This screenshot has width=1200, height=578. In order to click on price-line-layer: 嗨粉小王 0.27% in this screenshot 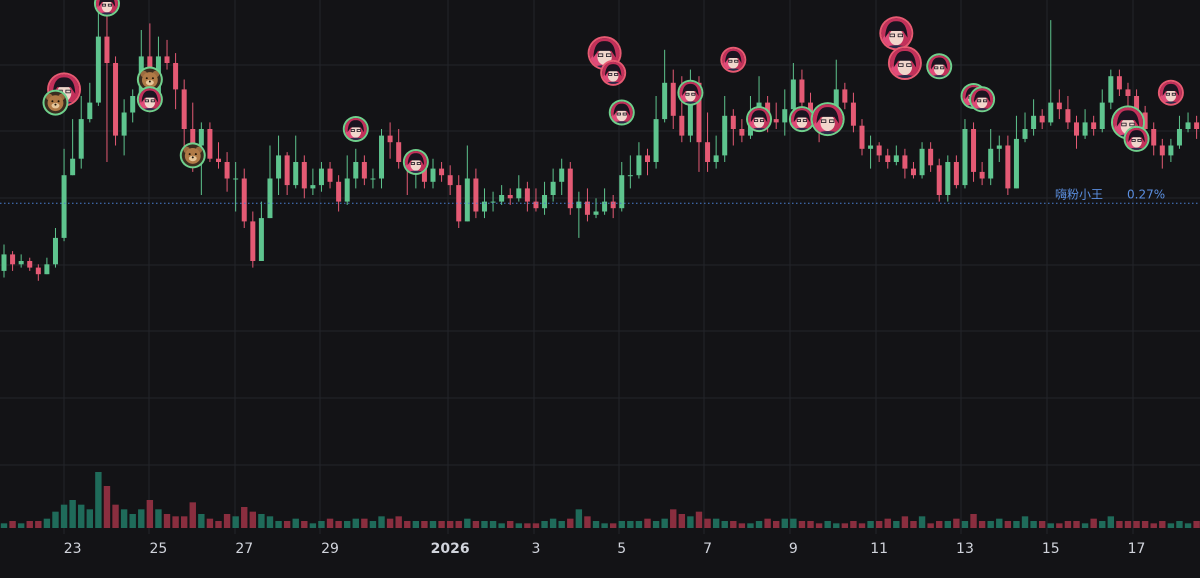, I will do `click(600, 195)`.